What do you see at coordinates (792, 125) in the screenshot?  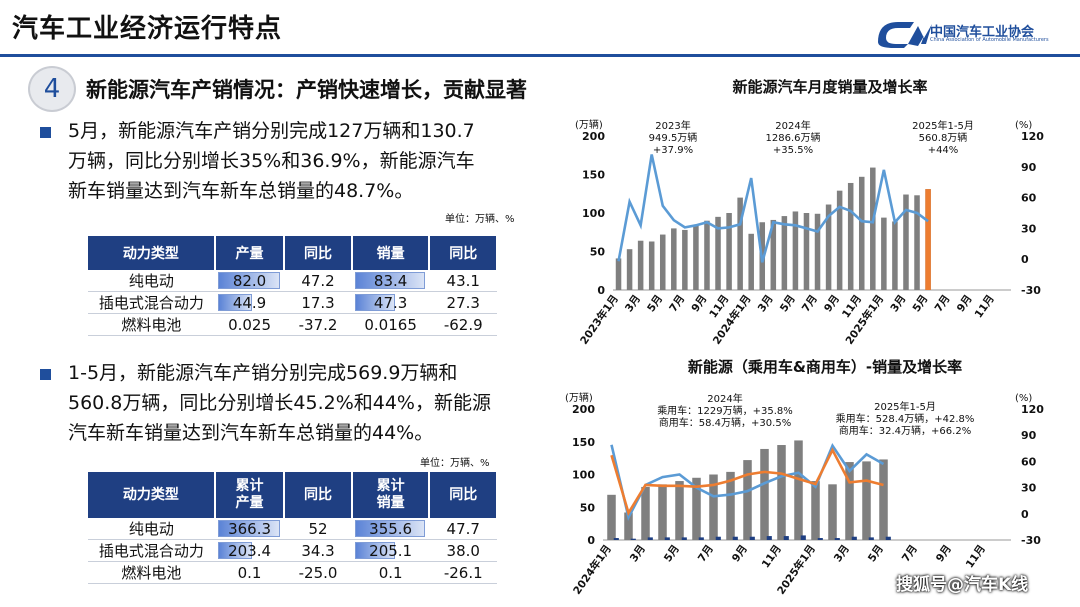 I see `annotation-text: 2024年` at bounding box center [792, 125].